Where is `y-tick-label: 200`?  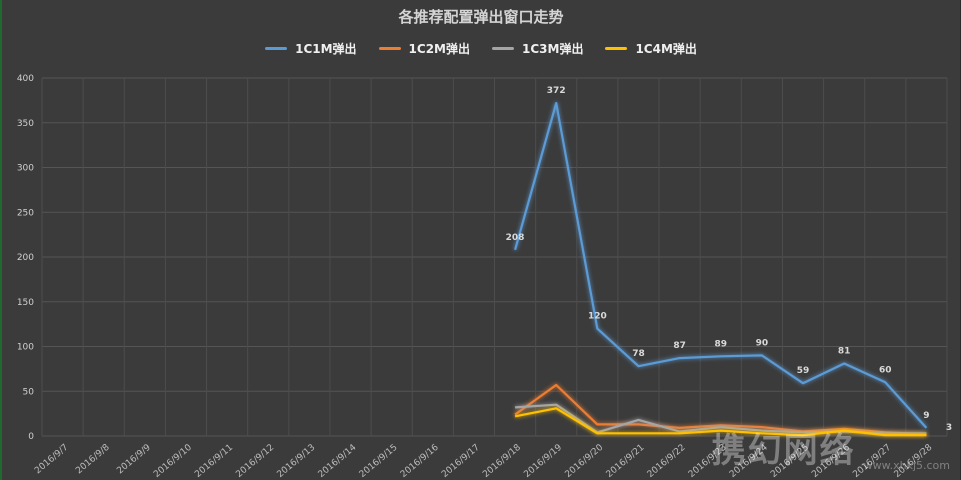 y-tick-label: 200 is located at coordinates (25, 258).